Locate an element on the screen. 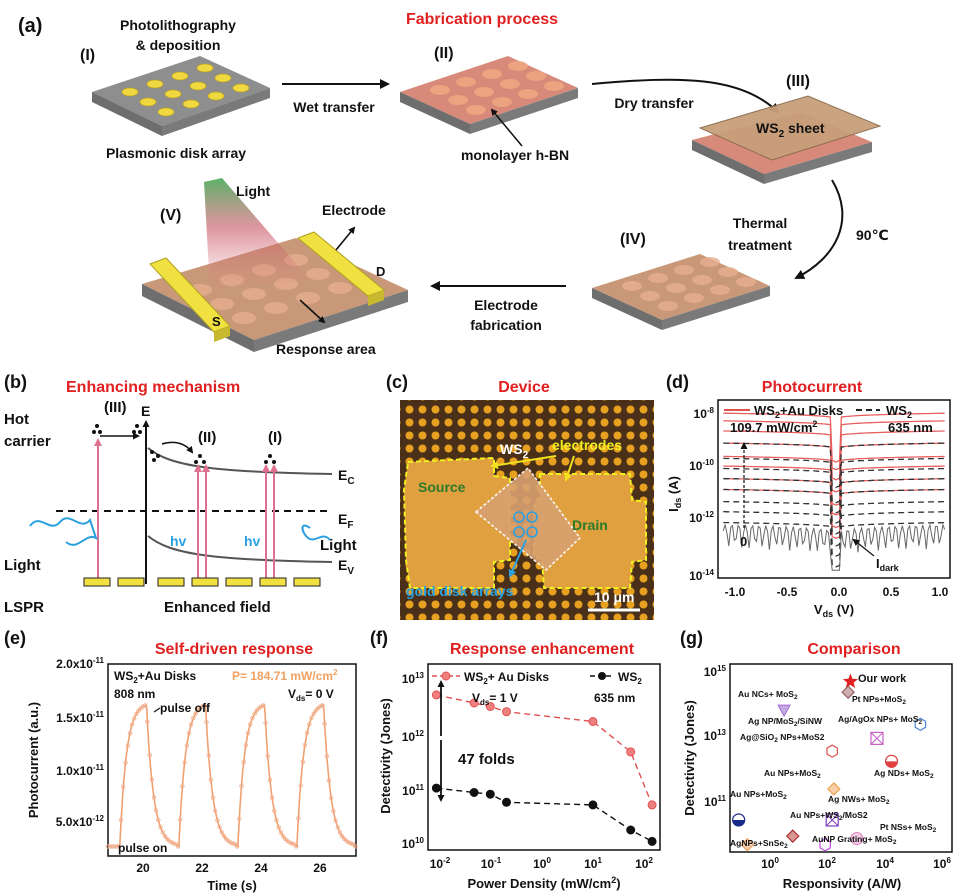 This screenshot has width=962, height=896. e-xtick-1: 20 is located at coordinates (143, 868).